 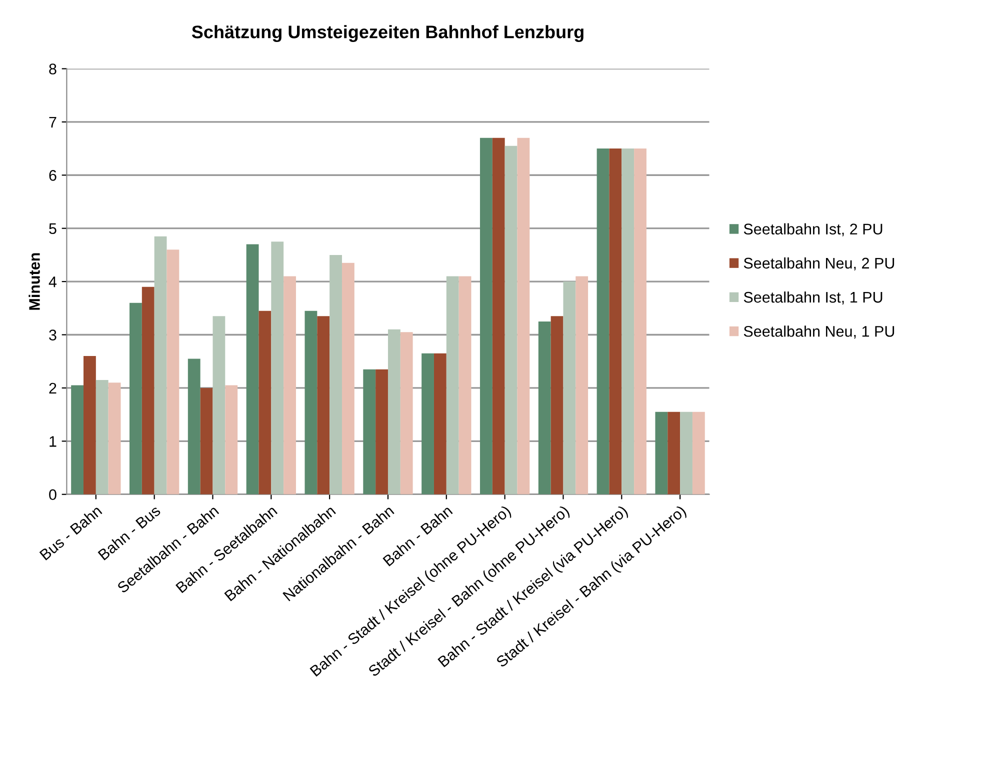 What do you see at coordinates (813, 229) in the screenshot?
I see `legend-label: Seetalbahn Ist, 2 PU` at bounding box center [813, 229].